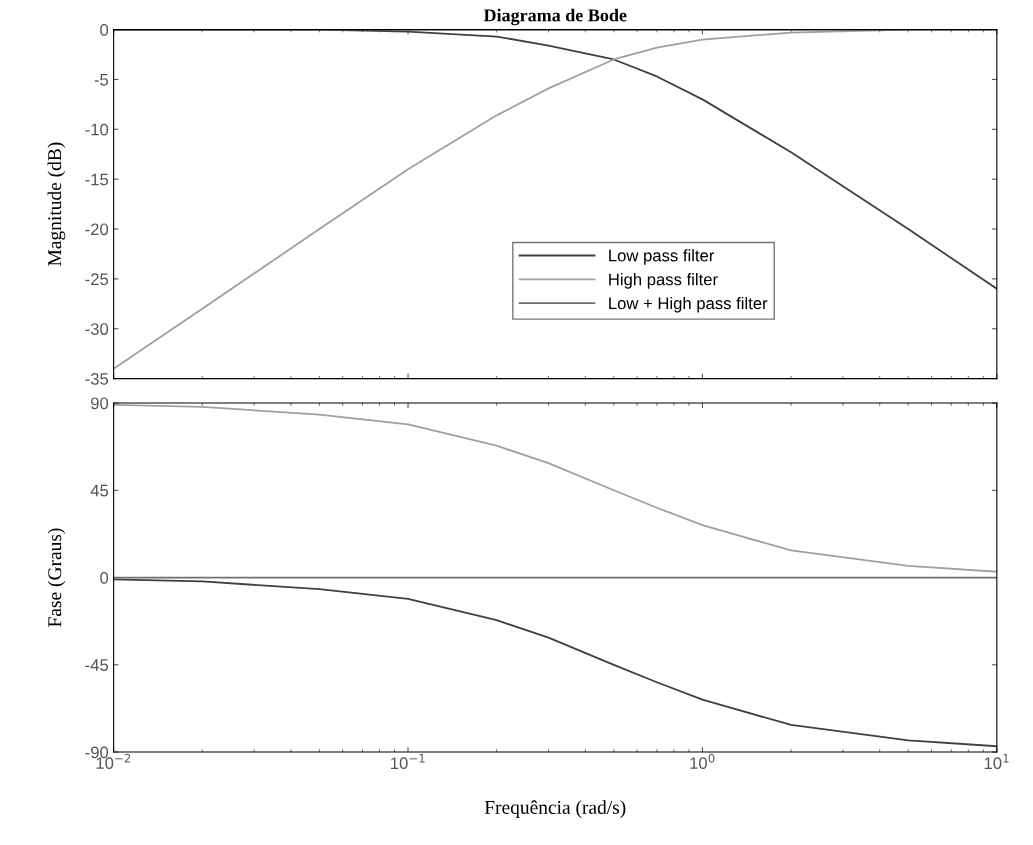 The image size is (1033, 845). Describe the element at coordinates (97, 379) in the screenshot. I see `y-tick-label: -35` at that location.